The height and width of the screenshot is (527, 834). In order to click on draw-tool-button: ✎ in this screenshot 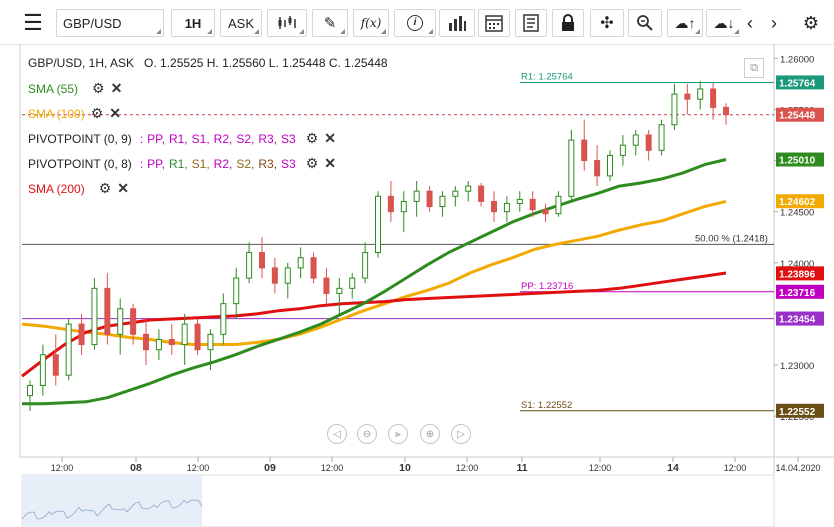, I will do `click(330, 23)`.